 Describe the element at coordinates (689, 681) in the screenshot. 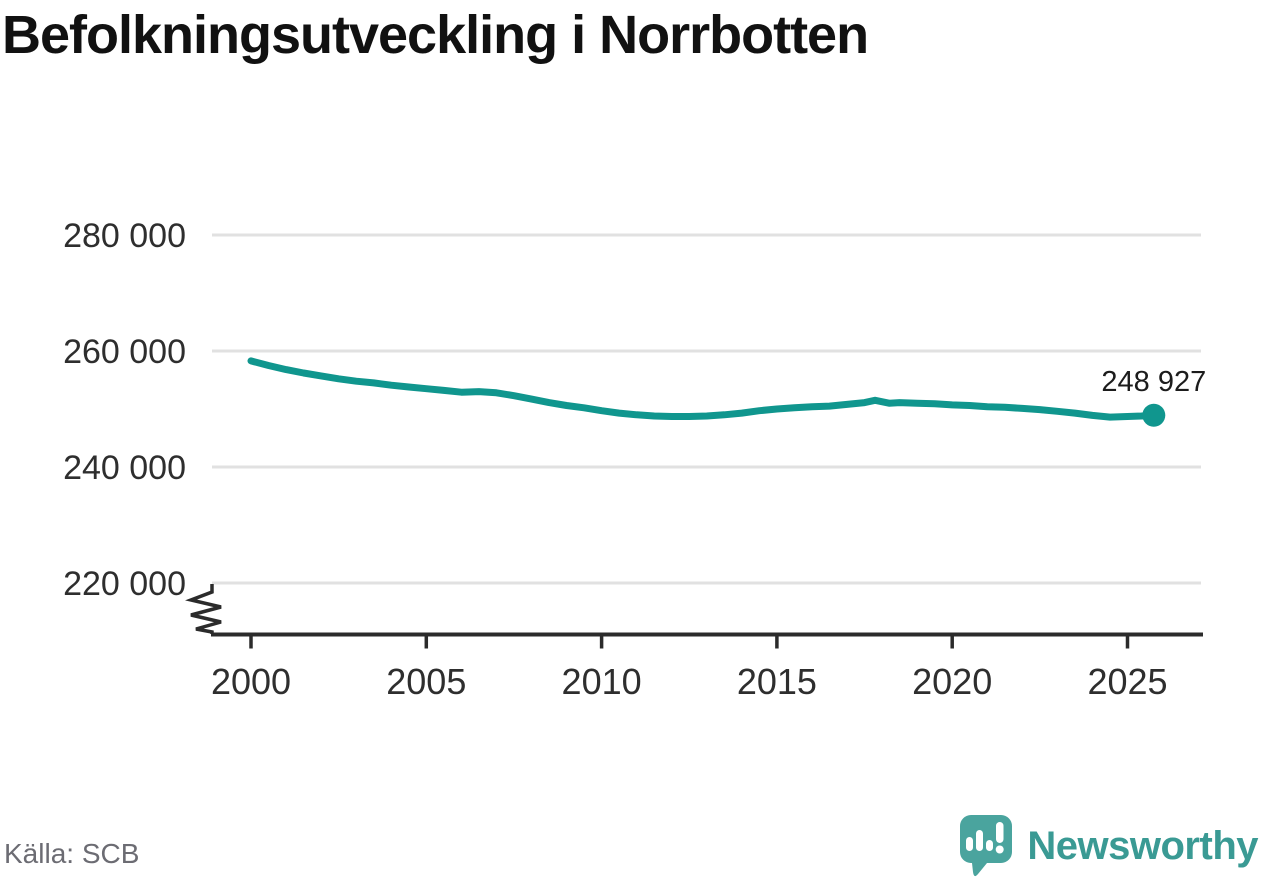

I see `x-axis-labels: 2000 2005 2010 2015 2020 2025` at that location.